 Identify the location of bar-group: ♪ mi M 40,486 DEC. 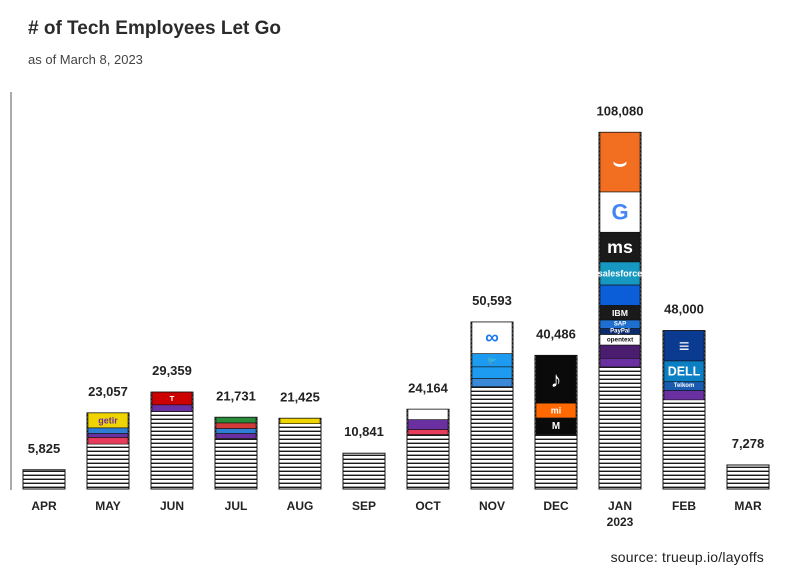
(556, 419).